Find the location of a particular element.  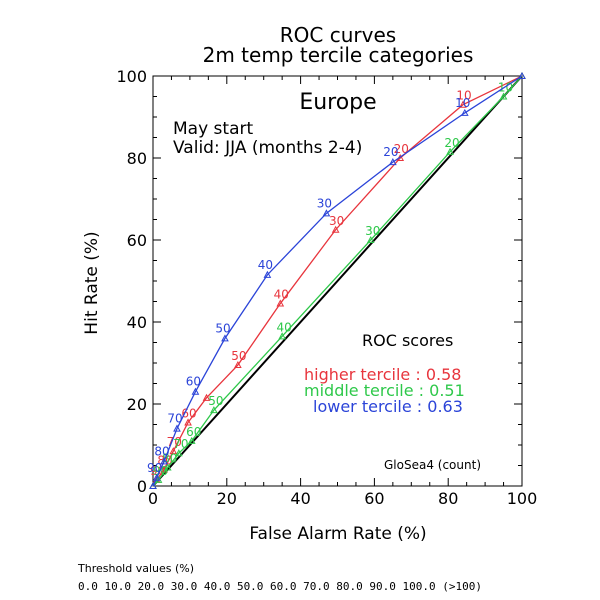

x-tick-label: 100 is located at coordinates (522, 498).